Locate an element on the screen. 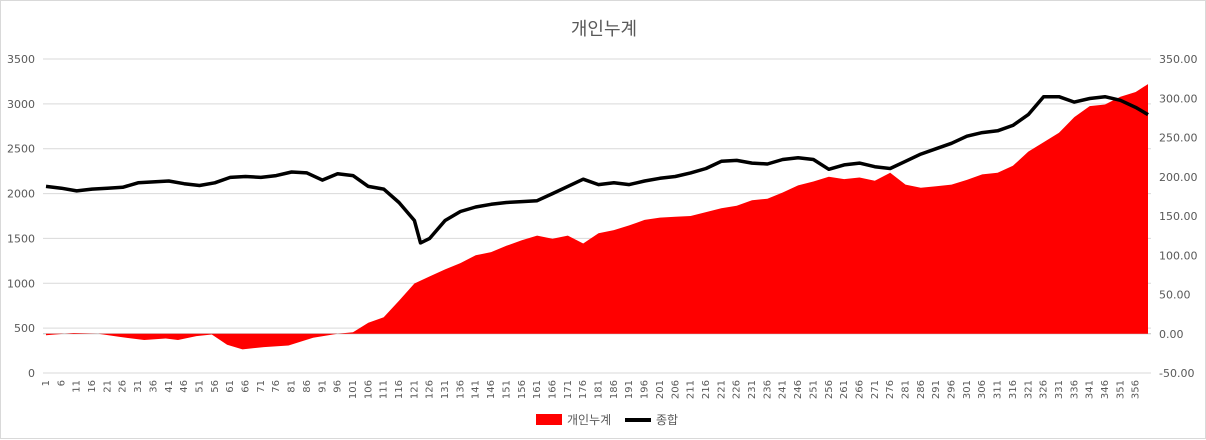 This screenshot has width=1206, height=440. right-tick-label: -50.00 is located at coordinates (1176, 373).